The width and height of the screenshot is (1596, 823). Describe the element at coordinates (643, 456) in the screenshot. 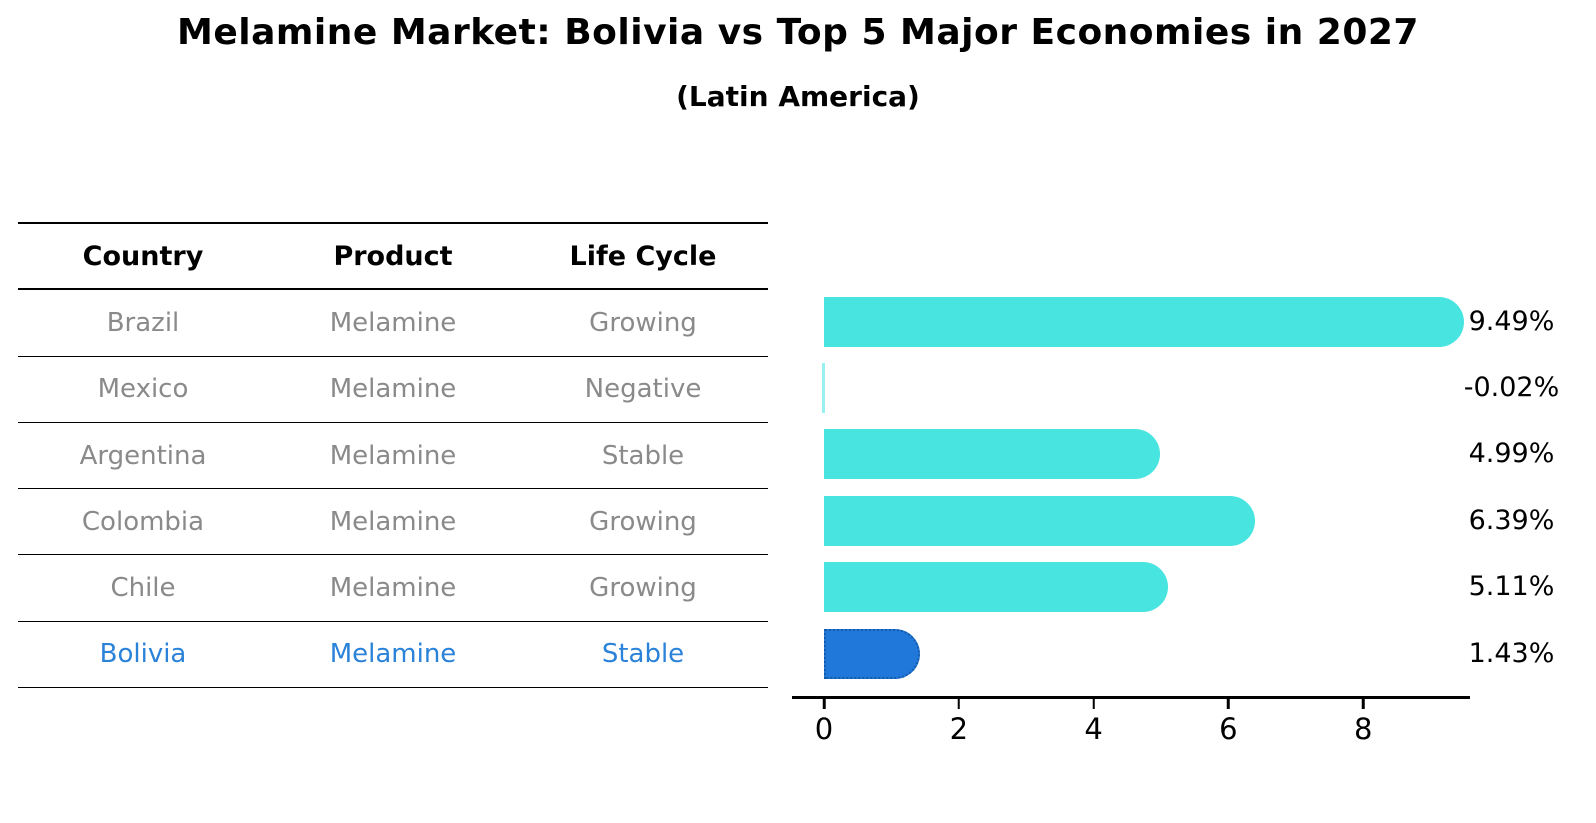

I see `table-cell-lifecycle: Stable` at that location.